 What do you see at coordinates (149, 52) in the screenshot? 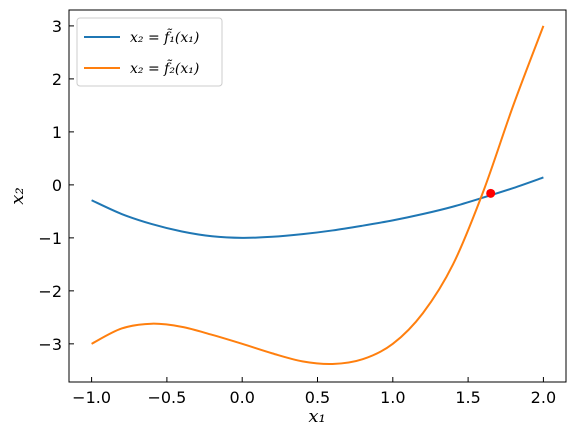
I see `legend: x₂ = f̃₁(x₁) x₂ = f̃₂(x₁)` at bounding box center [149, 52].